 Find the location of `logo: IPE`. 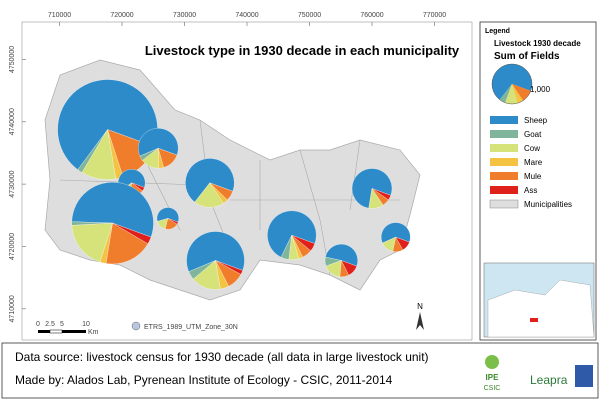

logo: IPE is located at coordinates (493, 377).